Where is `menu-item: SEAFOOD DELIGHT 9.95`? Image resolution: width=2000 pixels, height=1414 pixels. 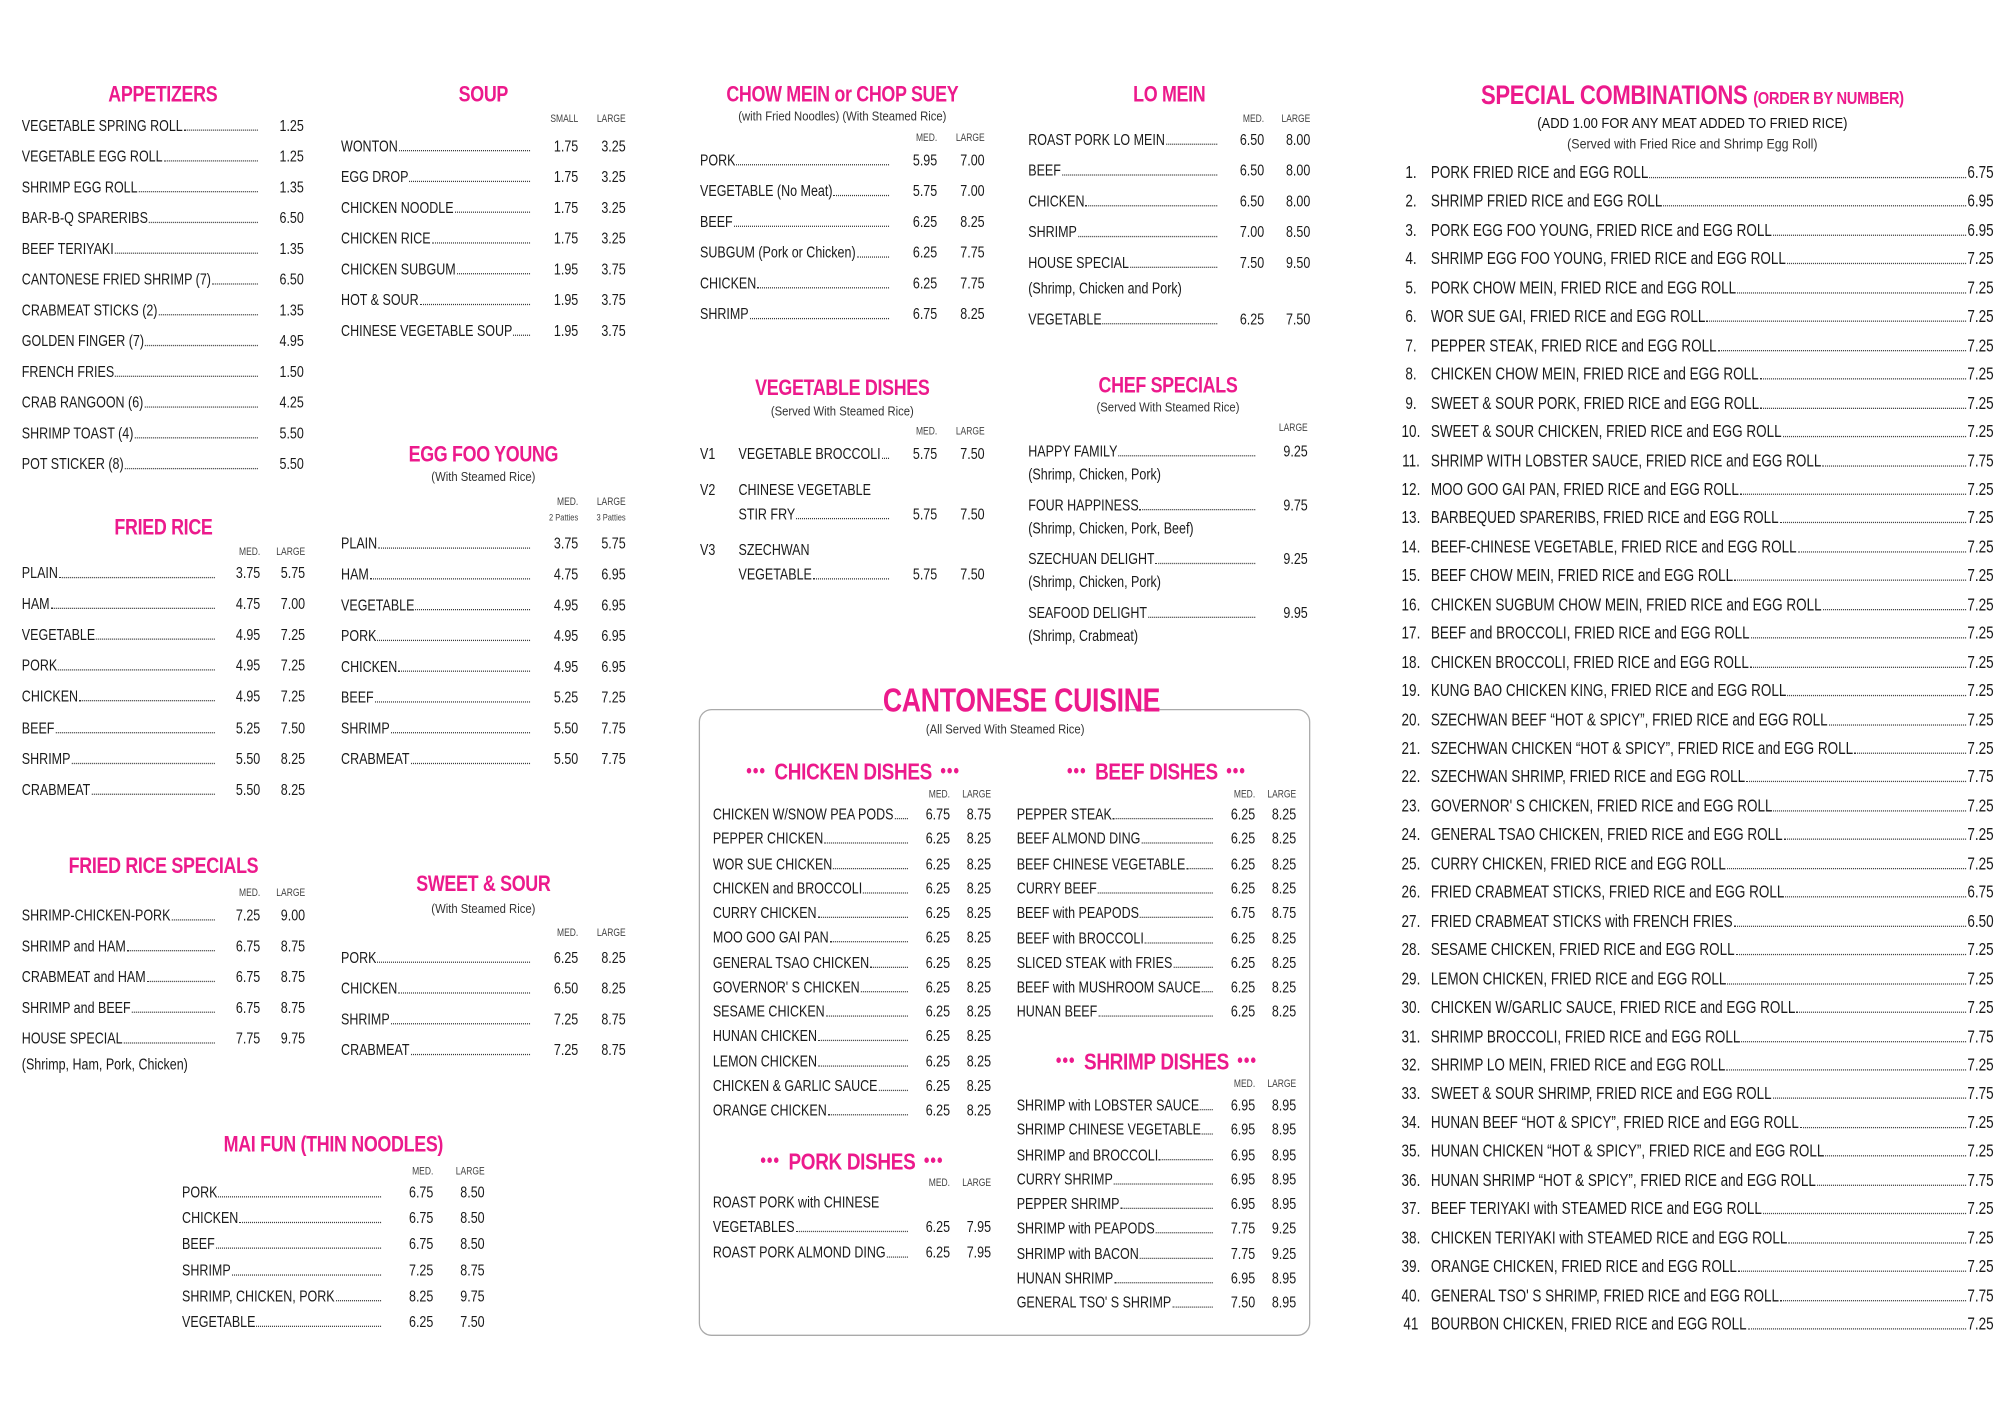
menu-item: SEAFOOD DELIGHT 9.95 is located at coordinates (1167, 613).